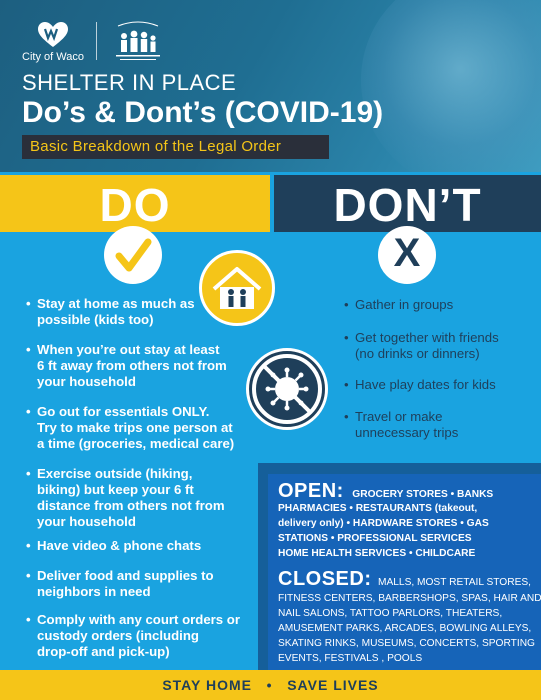 The width and height of the screenshot is (541, 700). Describe the element at coordinates (451, 86) in the screenshot. I see `coronavirus-background-image` at that location.